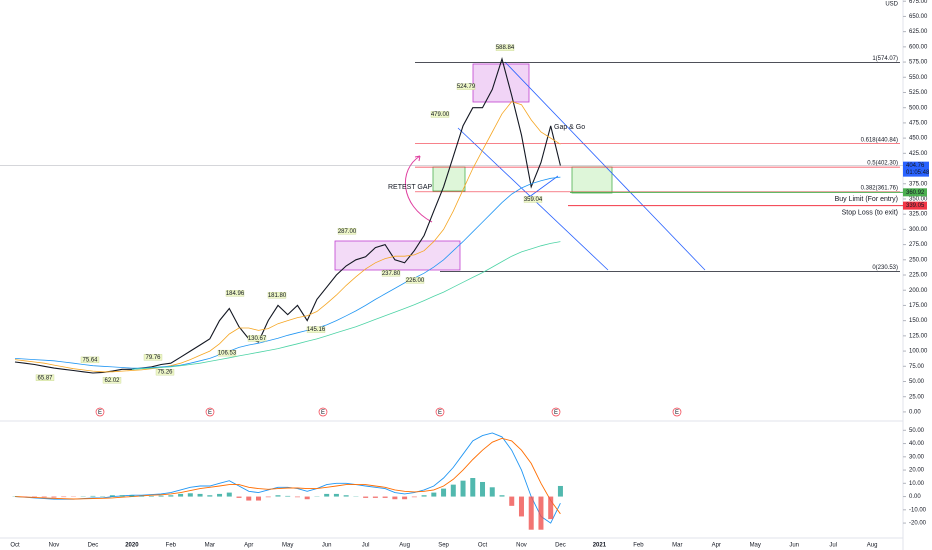 The height and width of the screenshot is (550, 932). What do you see at coordinates (410, 187) in the screenshot?
I see `note: RETEST GAP` at bounding box center [410, 187].